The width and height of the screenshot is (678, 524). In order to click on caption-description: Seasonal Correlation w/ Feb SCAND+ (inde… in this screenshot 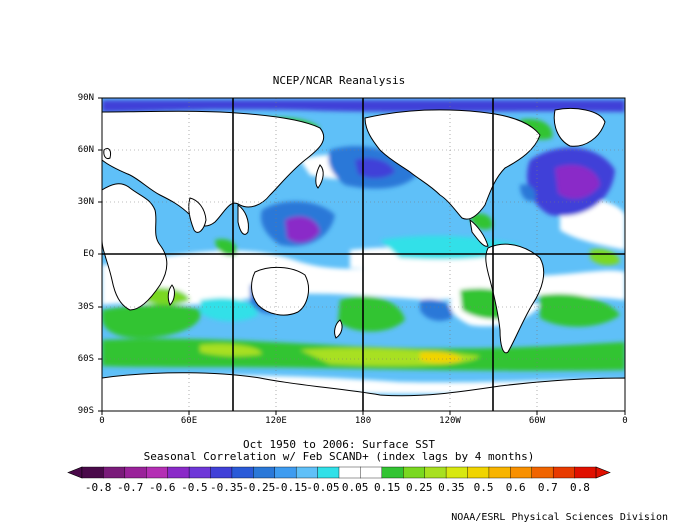, I will do `click(339, 456)`.